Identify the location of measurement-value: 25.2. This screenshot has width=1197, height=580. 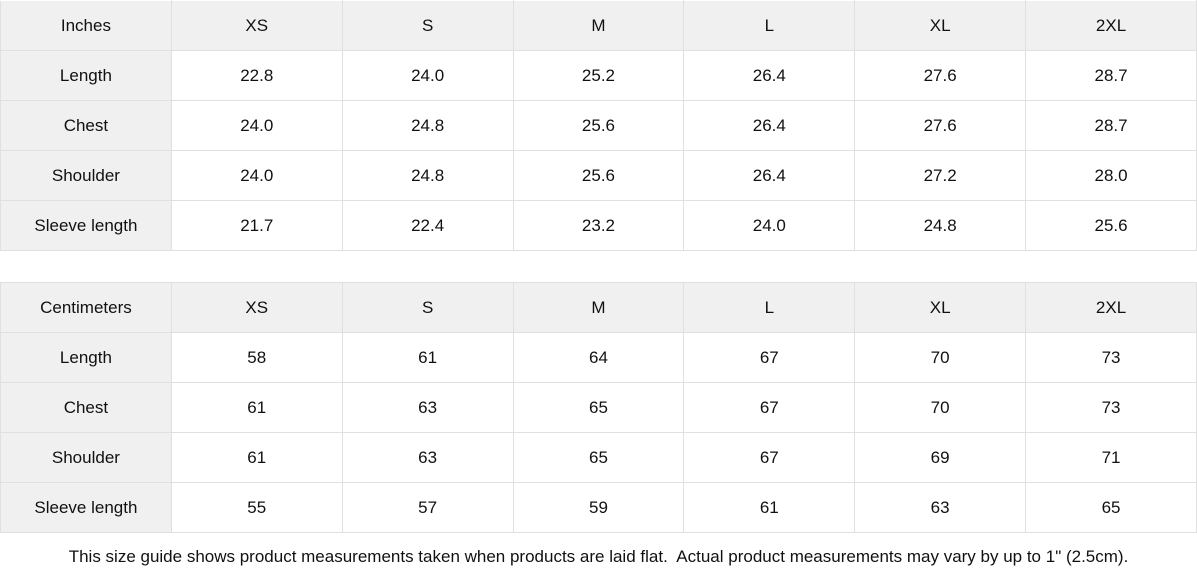
(598, 75).